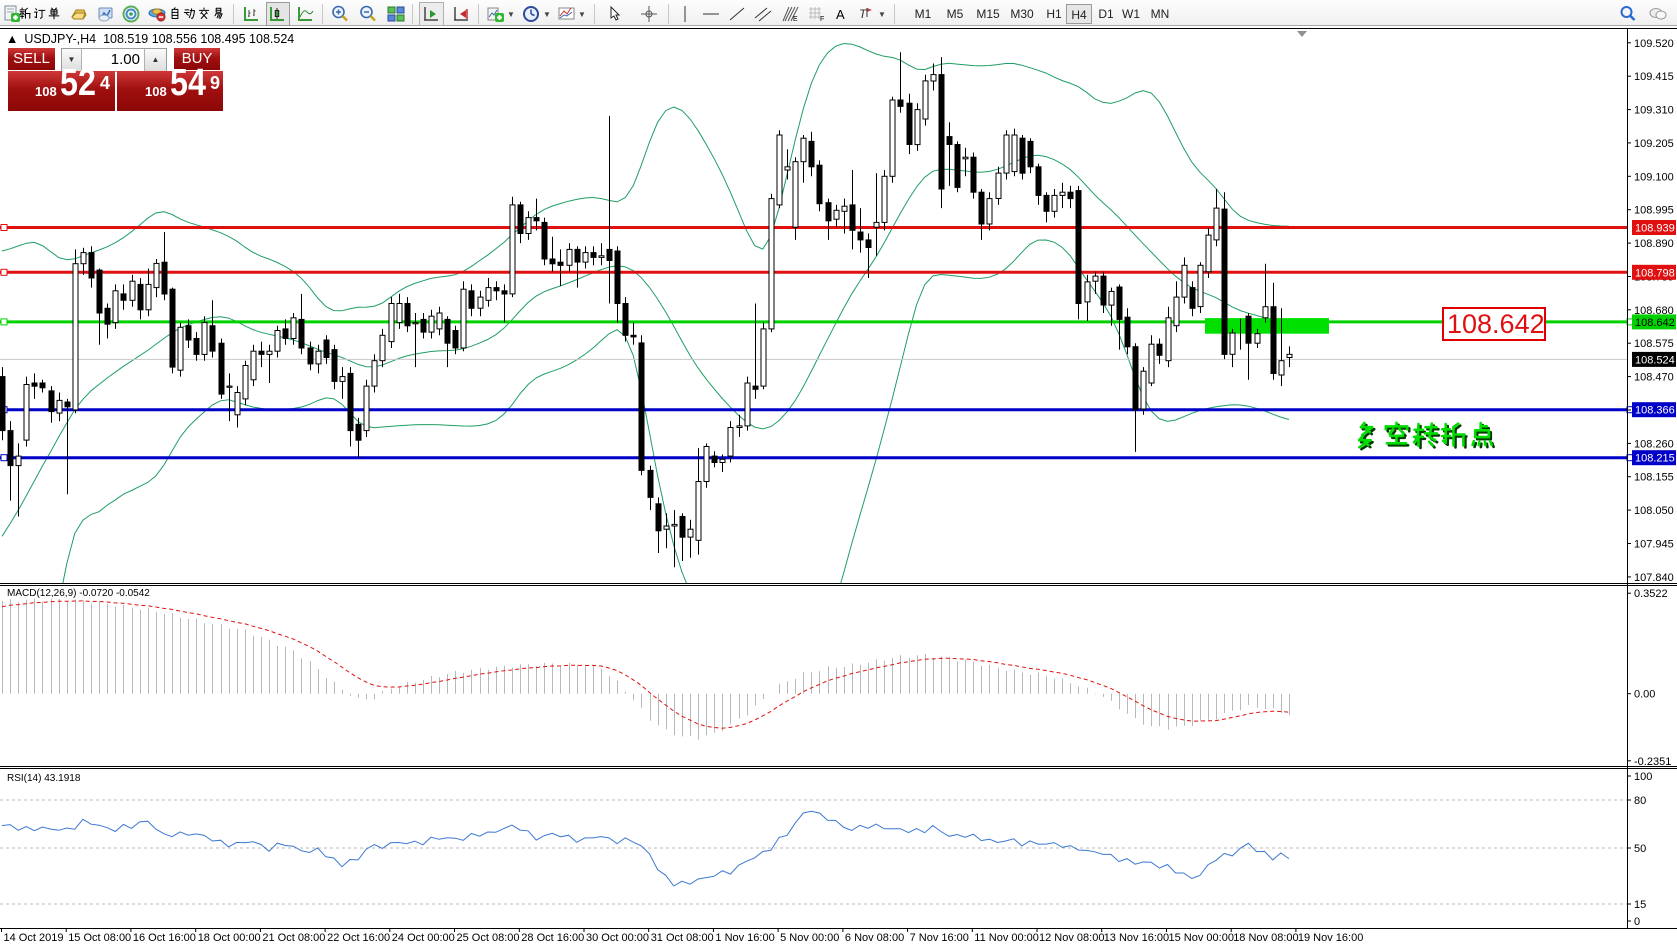  I want to click on svg-text: 108.798, so click(1655, 273).